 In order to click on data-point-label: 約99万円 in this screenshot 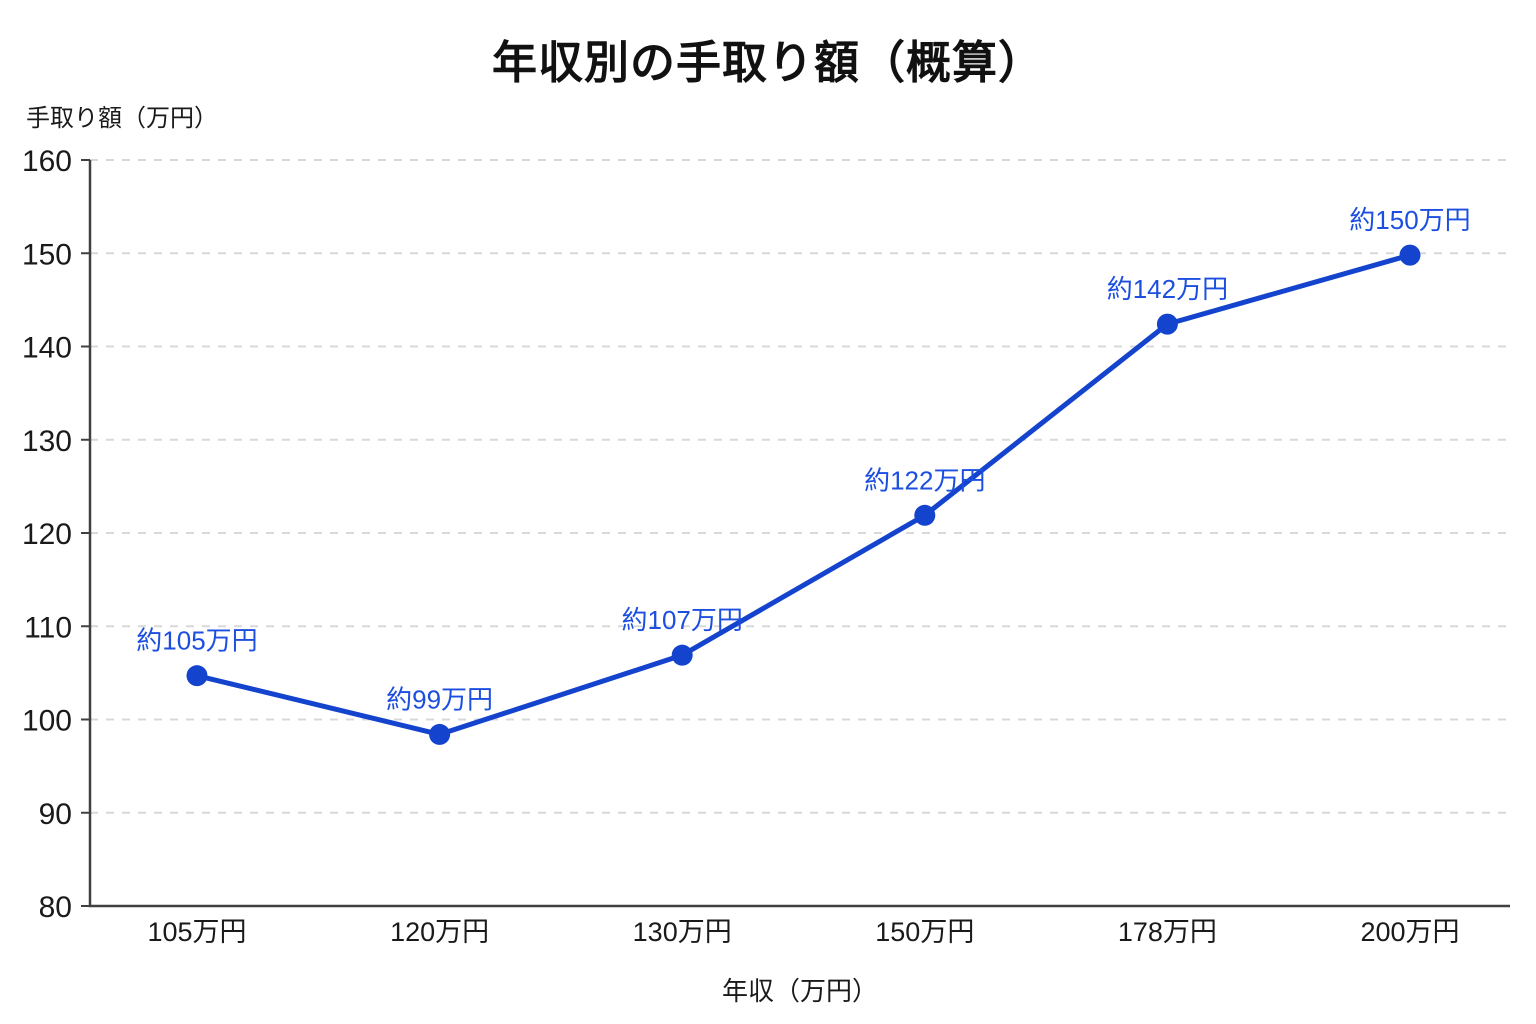, I will do `click(439, 699)`.